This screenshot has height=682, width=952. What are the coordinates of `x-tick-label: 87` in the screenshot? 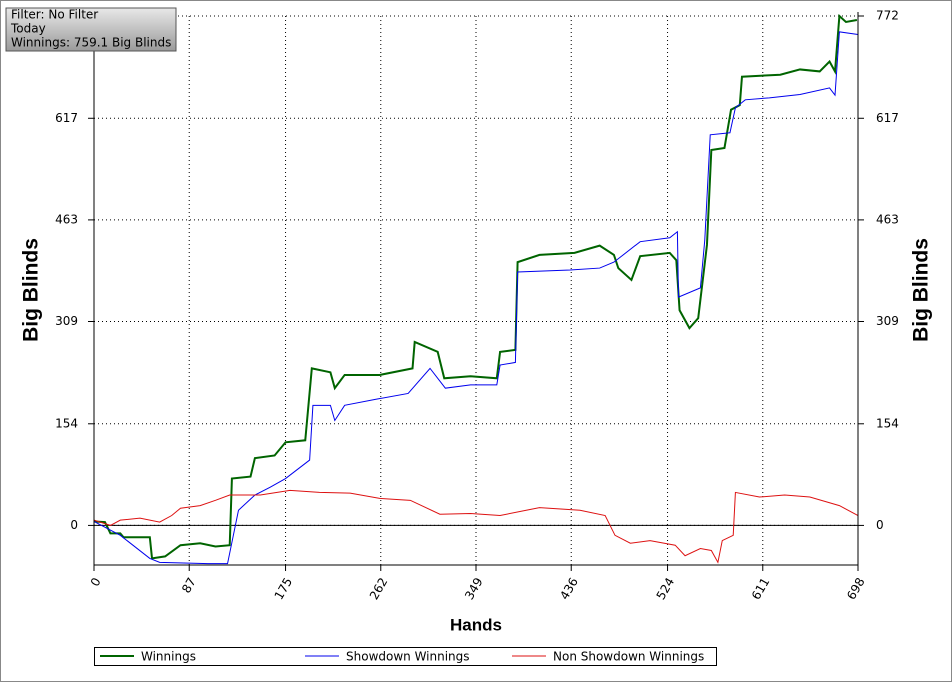 It's located at (189, 585).